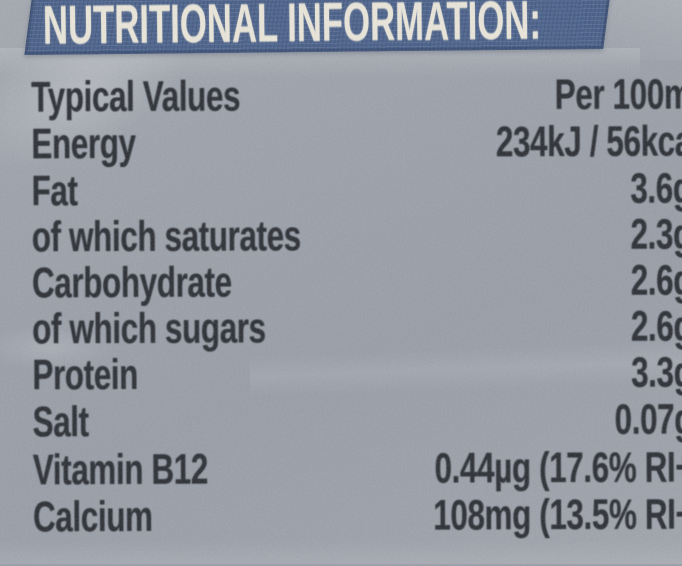 Image resolution: width=682 pixels, height=566 pixels. What do you see at coordinates (357, 421) in the screenshot?
I see `row-salt: Salt 0.07g` at bounding box center [357, 421].